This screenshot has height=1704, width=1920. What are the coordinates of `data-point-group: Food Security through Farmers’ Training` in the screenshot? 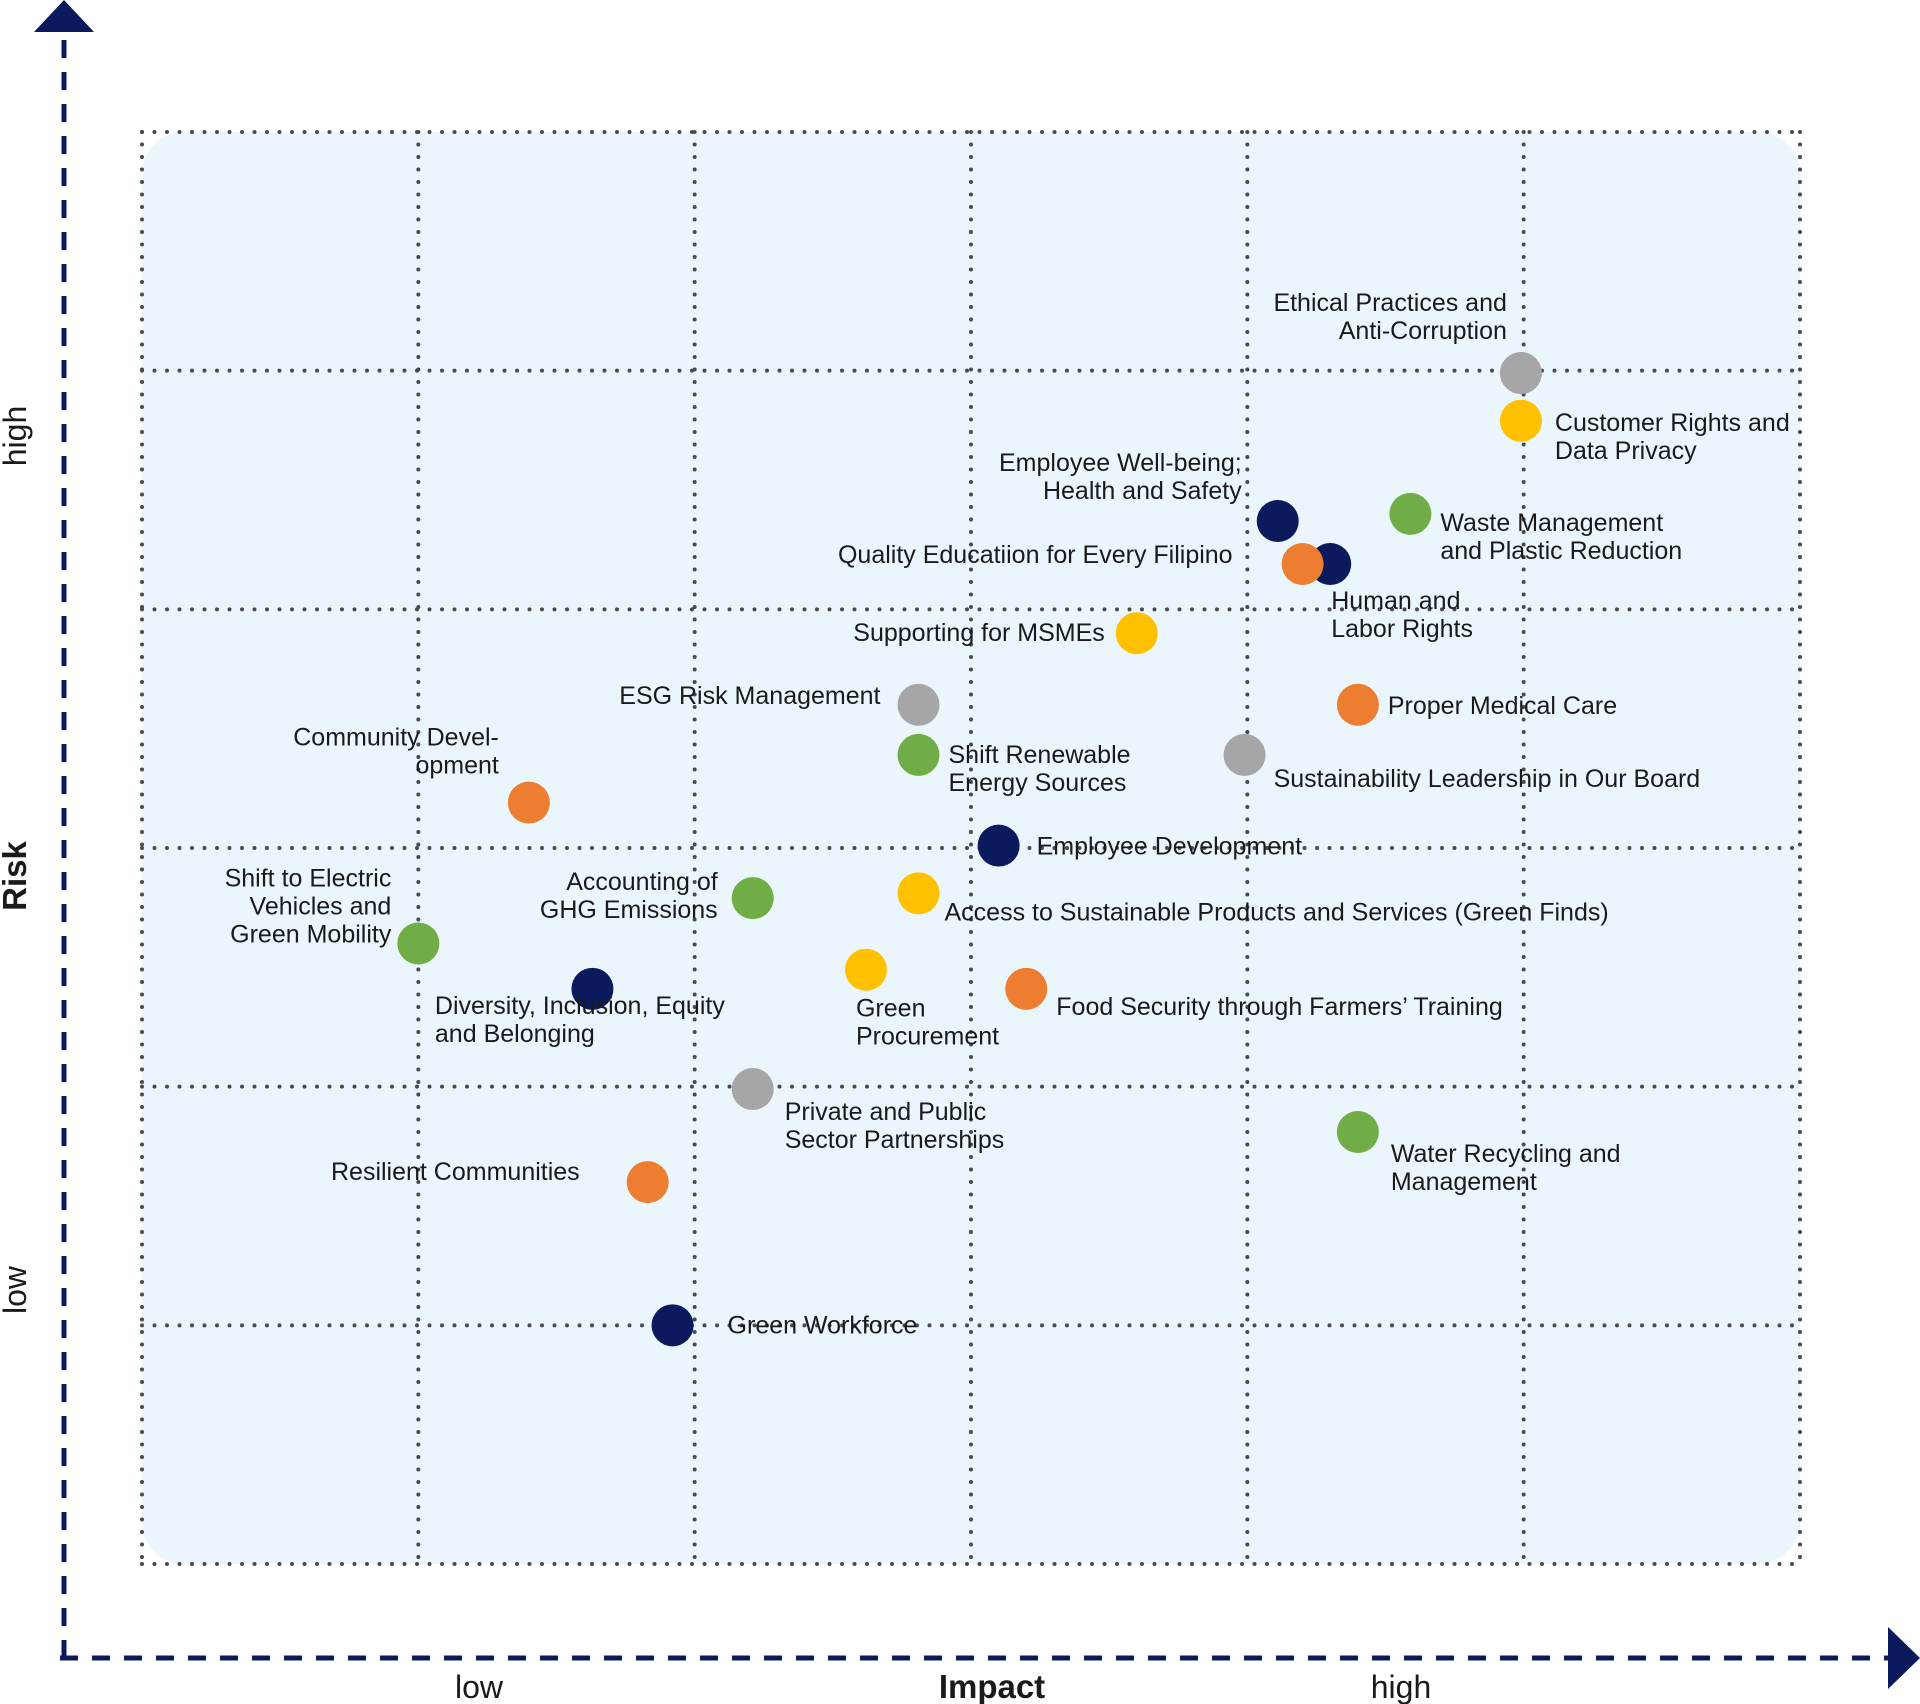 It's located at (1254, 994).